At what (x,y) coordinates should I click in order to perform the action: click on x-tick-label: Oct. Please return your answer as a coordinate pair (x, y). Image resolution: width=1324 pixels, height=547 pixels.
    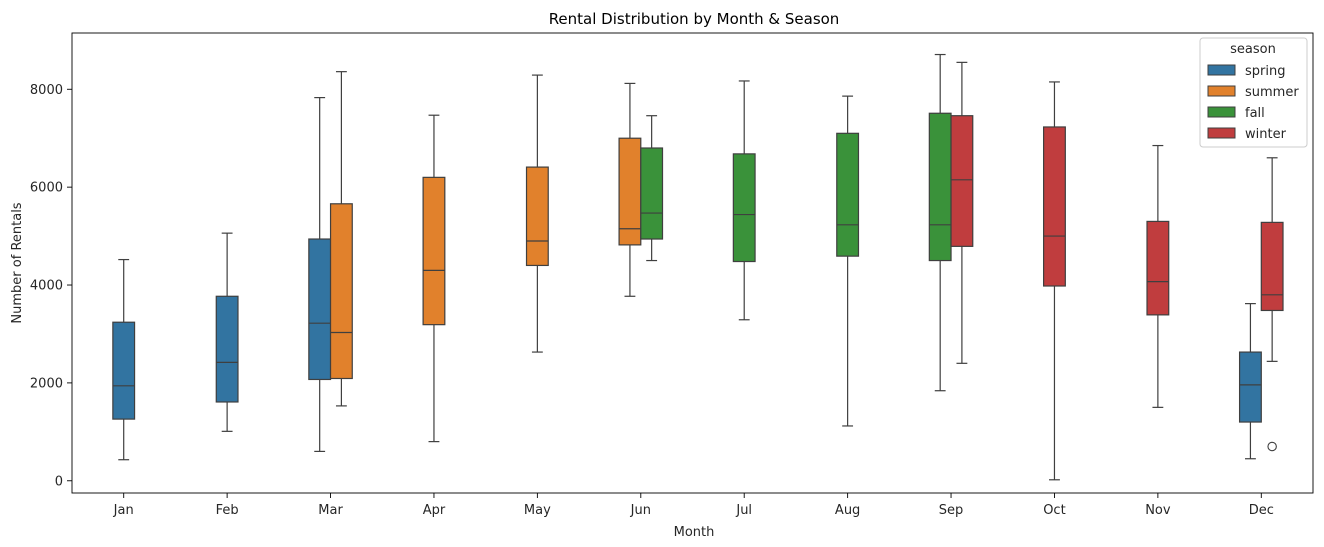
    Looking at the image, I should click on (1054, 510).